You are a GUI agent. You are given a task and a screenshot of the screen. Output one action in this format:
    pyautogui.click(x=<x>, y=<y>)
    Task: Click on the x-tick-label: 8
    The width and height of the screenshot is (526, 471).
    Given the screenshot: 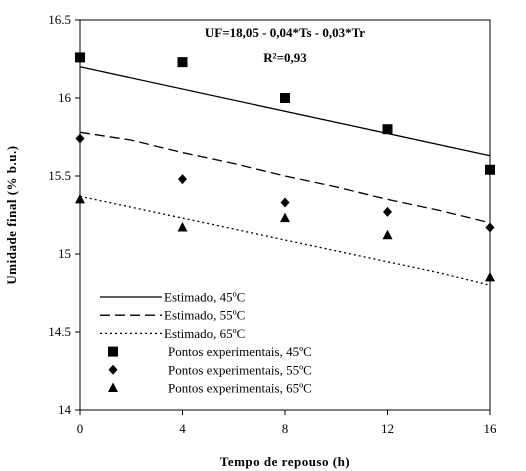 What is the action you would take?
    pyautogui.click(x=285, y=428)
    